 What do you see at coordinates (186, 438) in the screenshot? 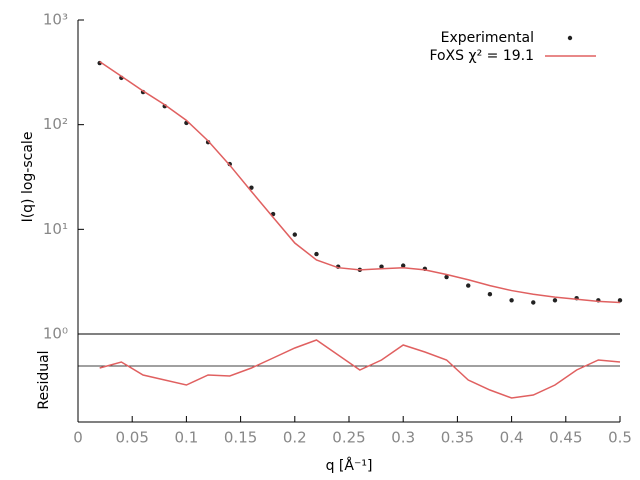
I see `x-tick-label: 0.1` at bounding box center [186, 438].